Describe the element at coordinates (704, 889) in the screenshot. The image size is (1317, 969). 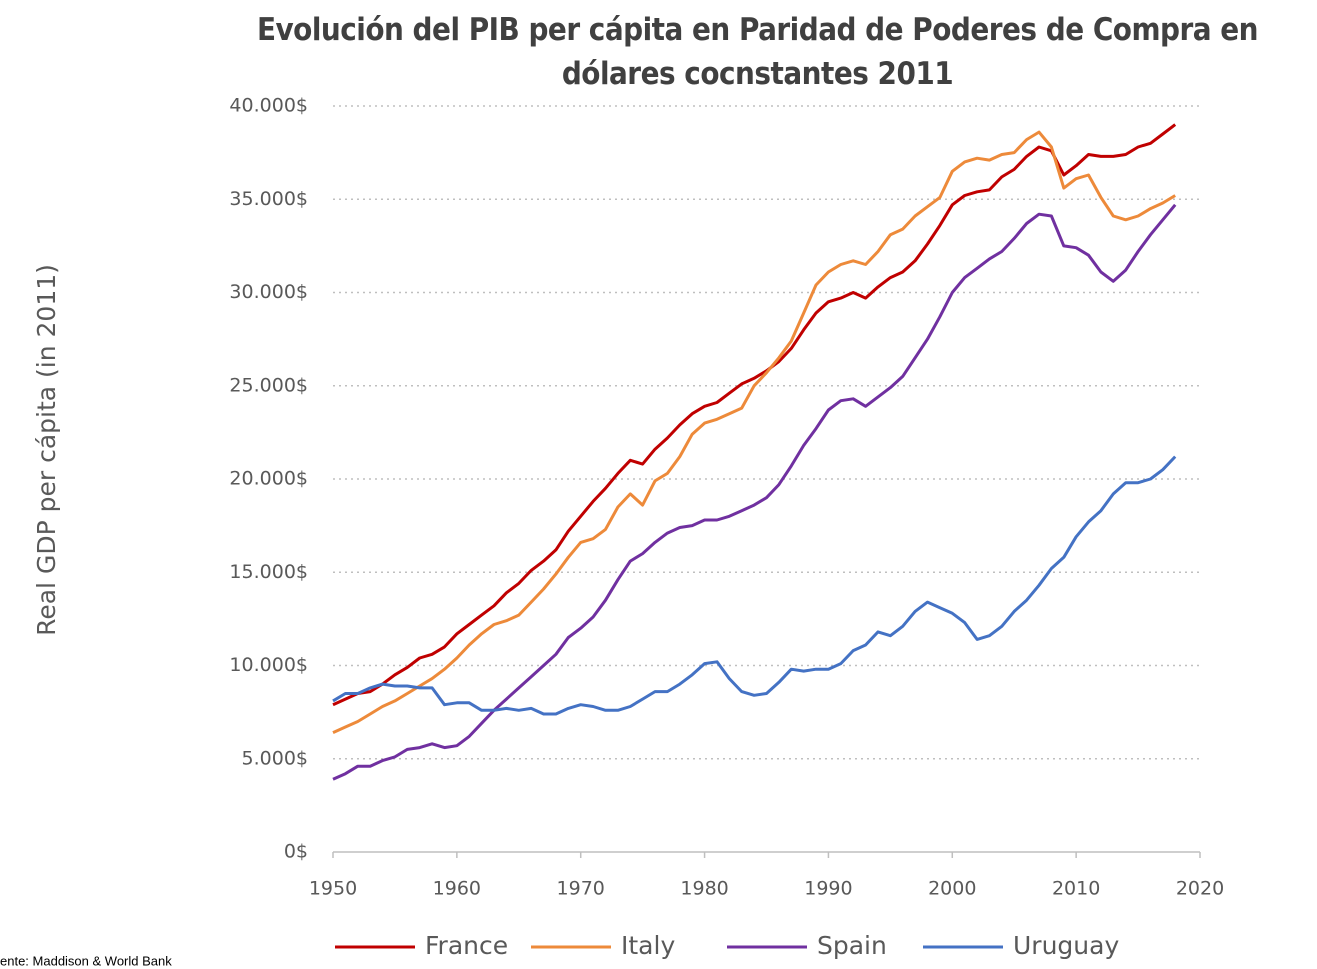
I see `x-tick-label: 1980` at that location.